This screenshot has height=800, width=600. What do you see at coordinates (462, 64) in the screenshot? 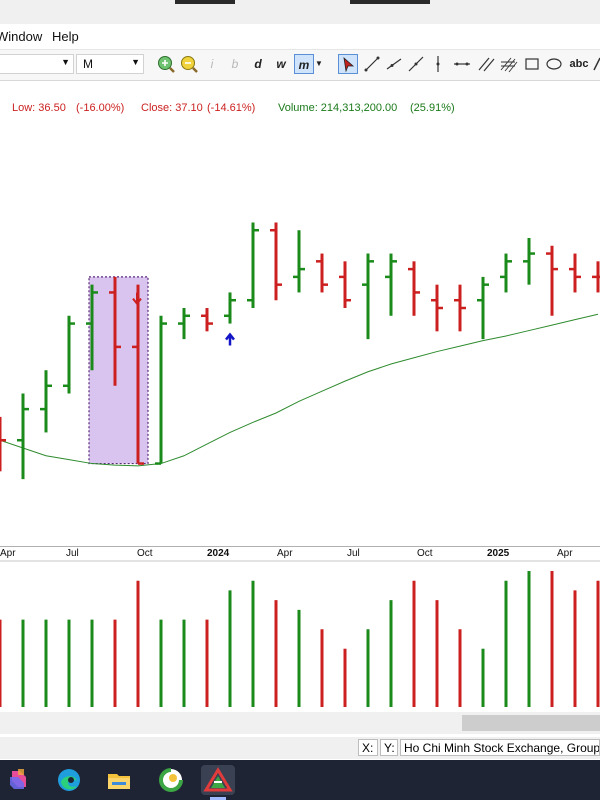
I see `horizontal-line-icon` at bounding box center [462, 64].